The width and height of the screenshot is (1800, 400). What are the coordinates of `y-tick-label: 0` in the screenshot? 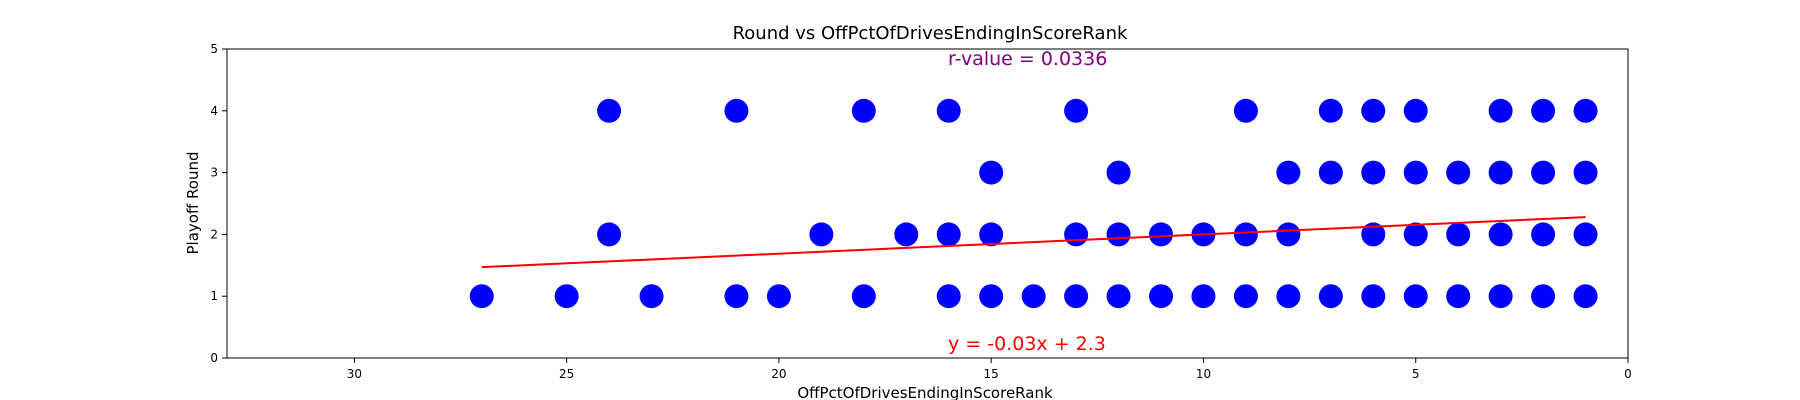 It's located at (214, 358).